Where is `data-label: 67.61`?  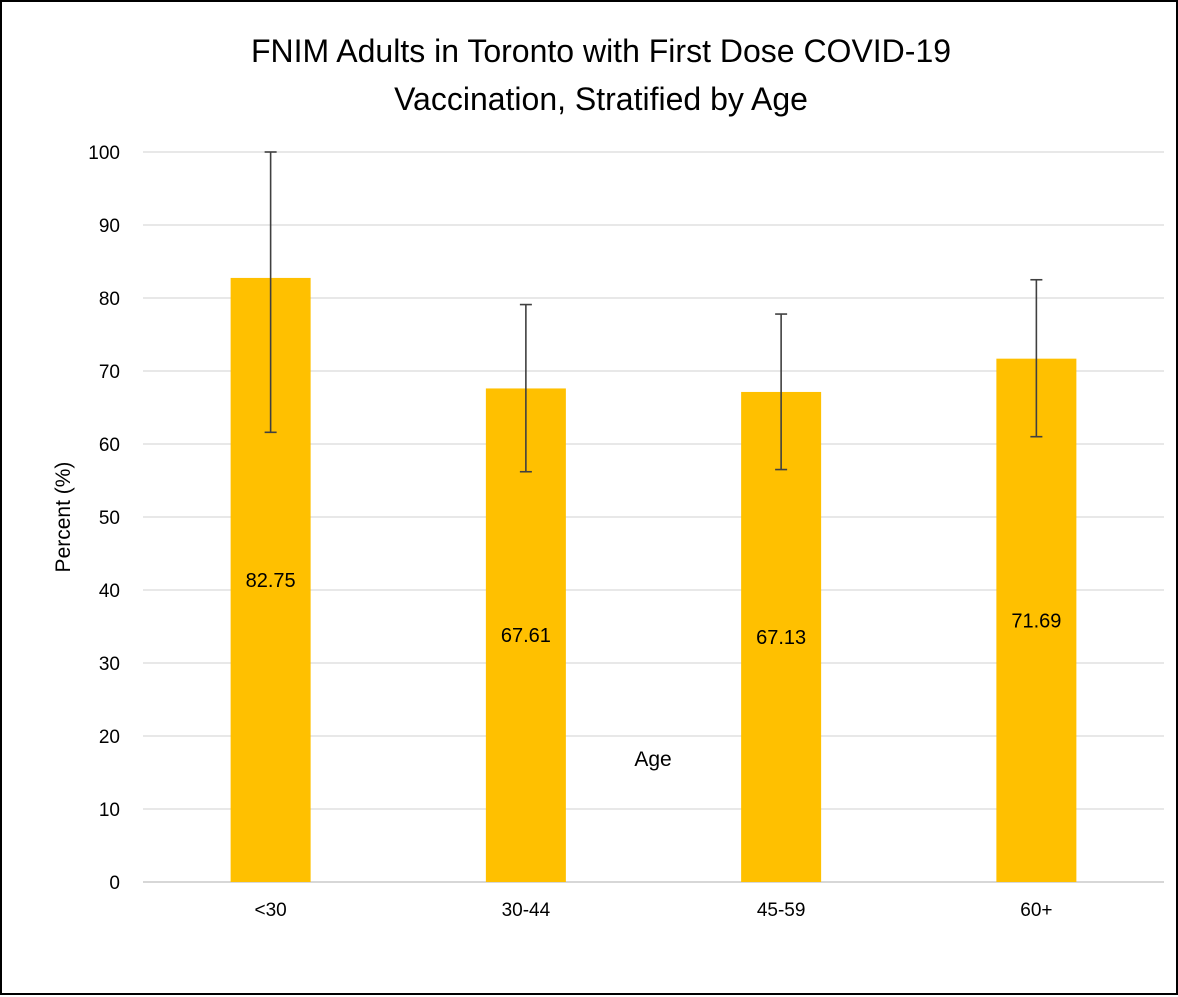
data-label: 67.61 is located at coordinates (526, 636).